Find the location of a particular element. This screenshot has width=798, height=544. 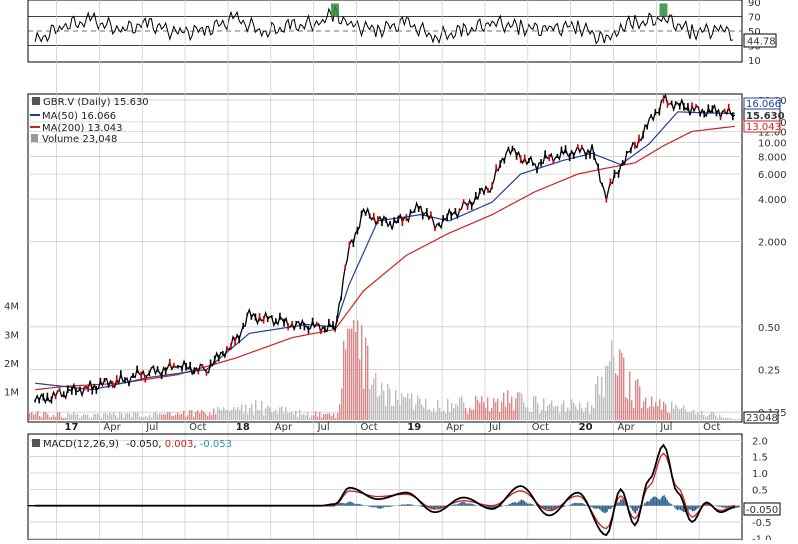

legend-price: GBR.V (Daily) 15.630 is located at coordinates (96, 102).